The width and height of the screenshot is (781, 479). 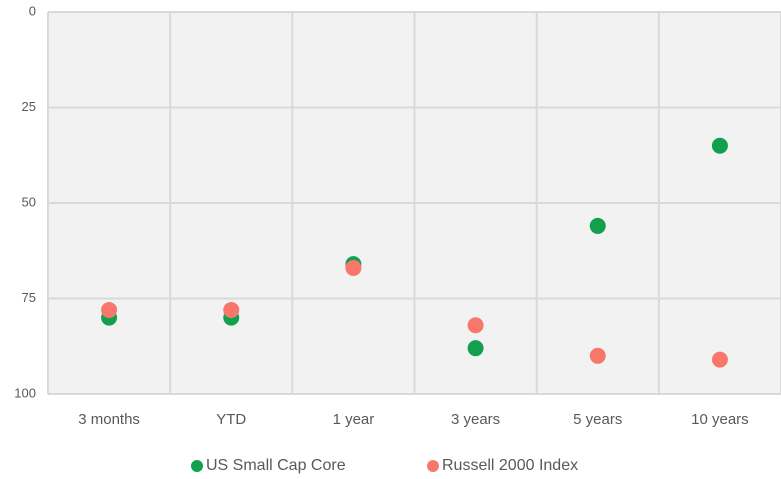 What do you see at coordinates (510, 465) in the screenshot?
I see `legend-label: Russell 2000 Index` at bounding box center [510, 465].